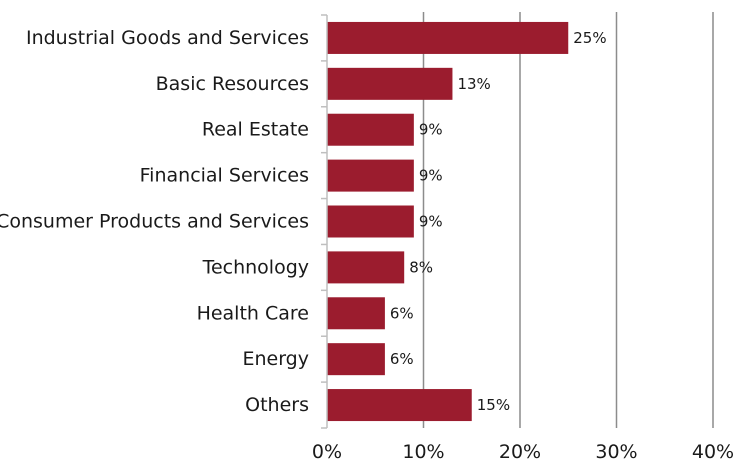 Image resolution: width=736 pixels, height=467 pixels. Describe the element at coordinates (520, 452) in the screenshot. I see `x-tick-label-2: 20%` at that location.